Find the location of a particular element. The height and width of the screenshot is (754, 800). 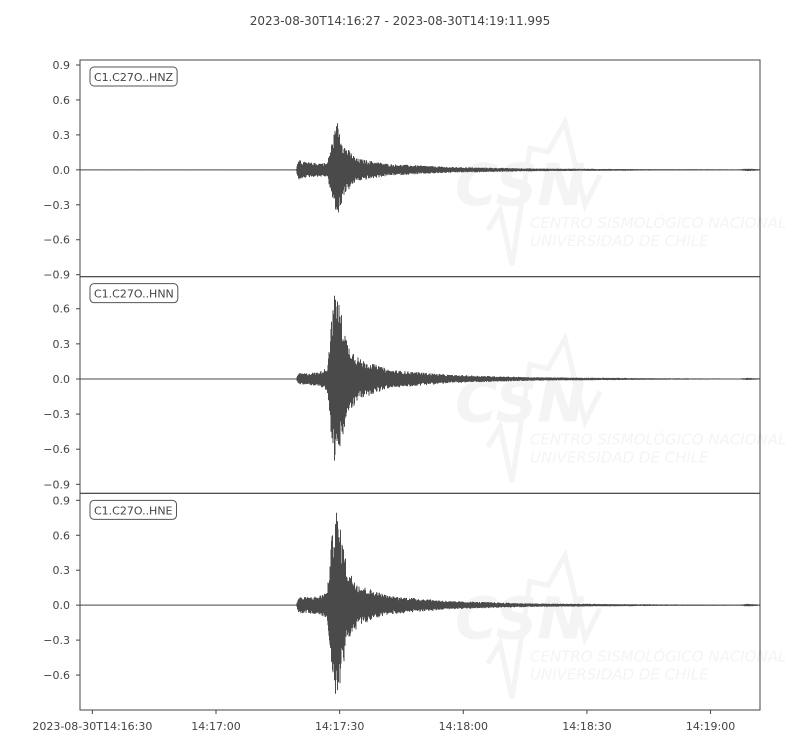

trace-label-text: C1.C27O..HNE is located at coordinates (133, 510).